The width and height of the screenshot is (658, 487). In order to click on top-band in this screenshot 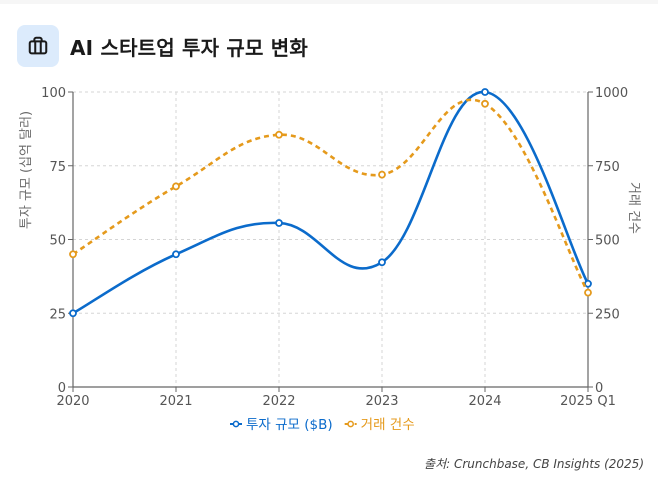, I will do `click(329, 2)`.